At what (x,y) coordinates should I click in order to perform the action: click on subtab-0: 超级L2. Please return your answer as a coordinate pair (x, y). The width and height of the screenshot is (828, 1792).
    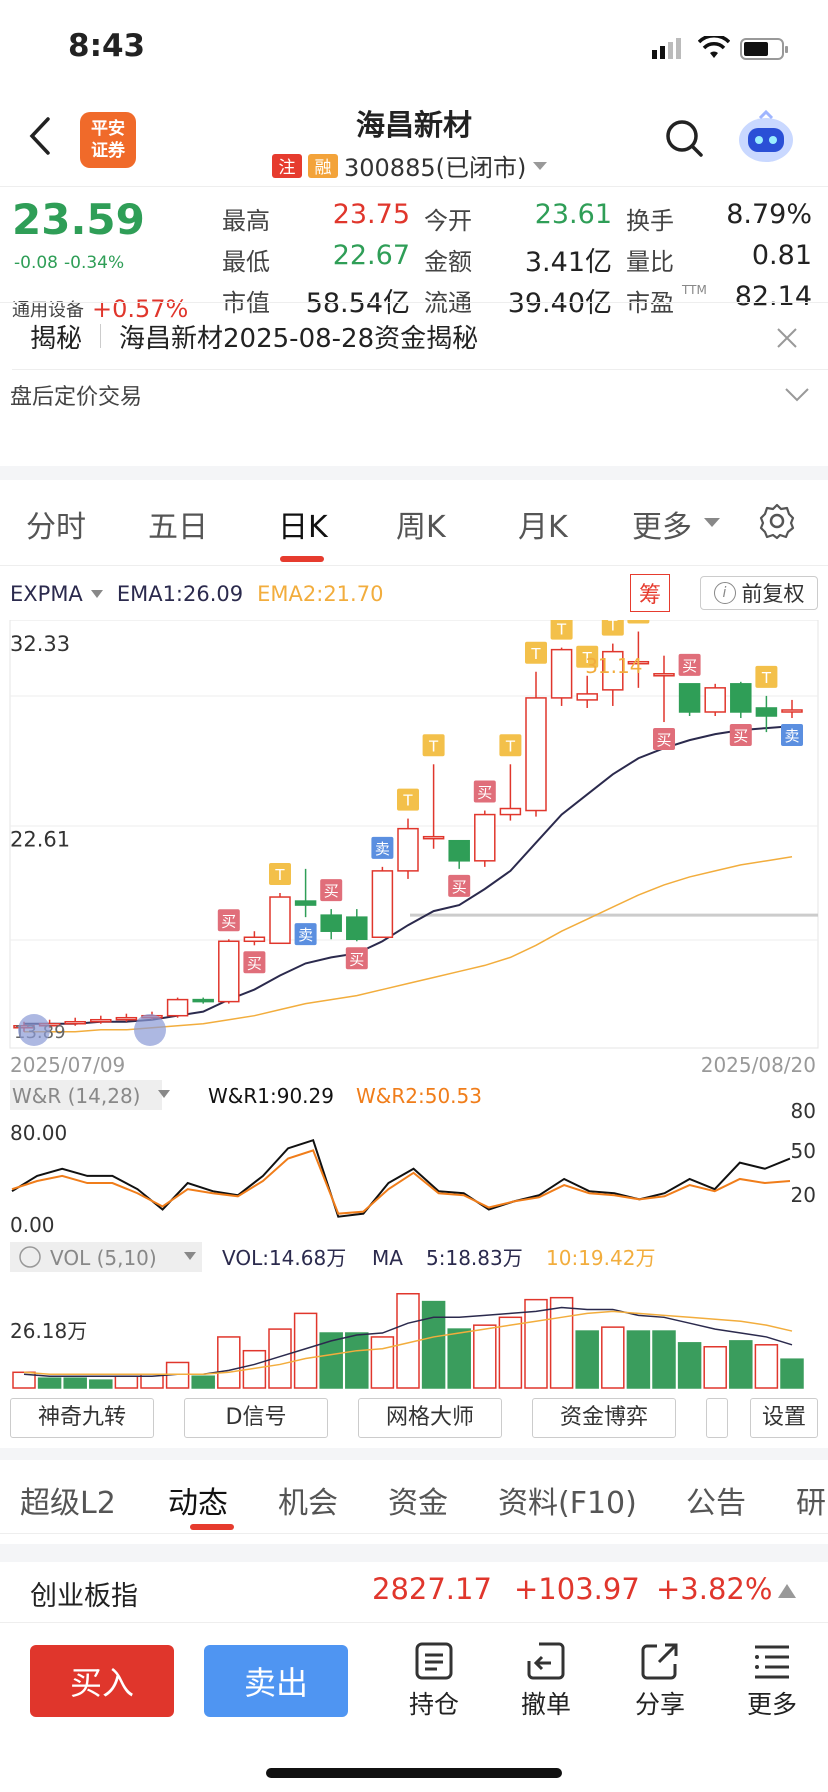
    Looking at the image, I should click on (68, 1503).